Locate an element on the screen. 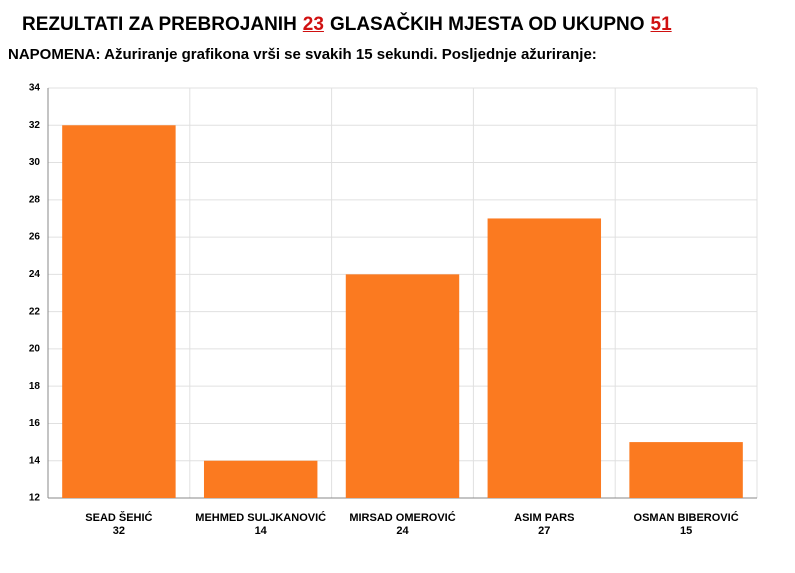 Image resolution: width=795 pixels, height=573 pixels. x-tick-label: SEAD ŠEHIĆ is located at coordinates (118, 517).